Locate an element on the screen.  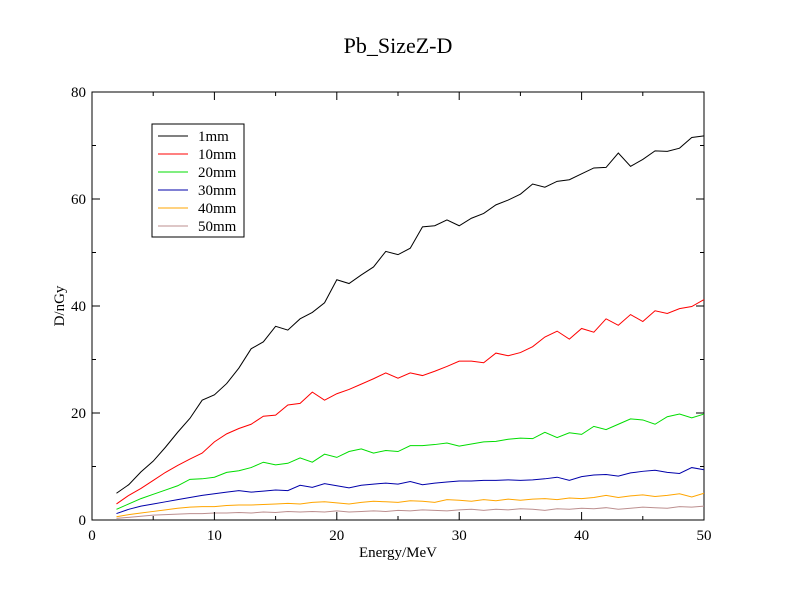
x-tick-label: 50 is located at coordinates (704, 536).